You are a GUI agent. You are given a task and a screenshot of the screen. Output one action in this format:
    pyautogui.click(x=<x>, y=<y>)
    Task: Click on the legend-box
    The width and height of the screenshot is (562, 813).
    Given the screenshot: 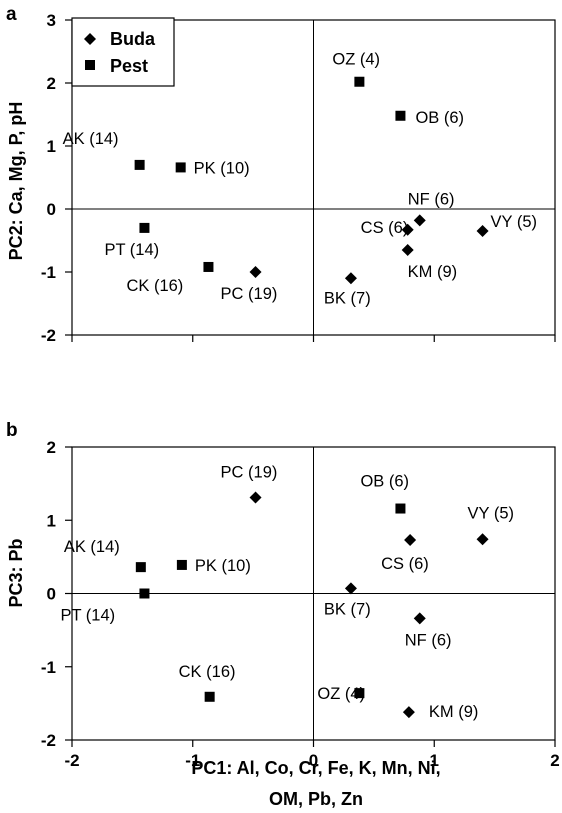 What is the action you would take?
    pyautogui.click(x=123, y=52)
    